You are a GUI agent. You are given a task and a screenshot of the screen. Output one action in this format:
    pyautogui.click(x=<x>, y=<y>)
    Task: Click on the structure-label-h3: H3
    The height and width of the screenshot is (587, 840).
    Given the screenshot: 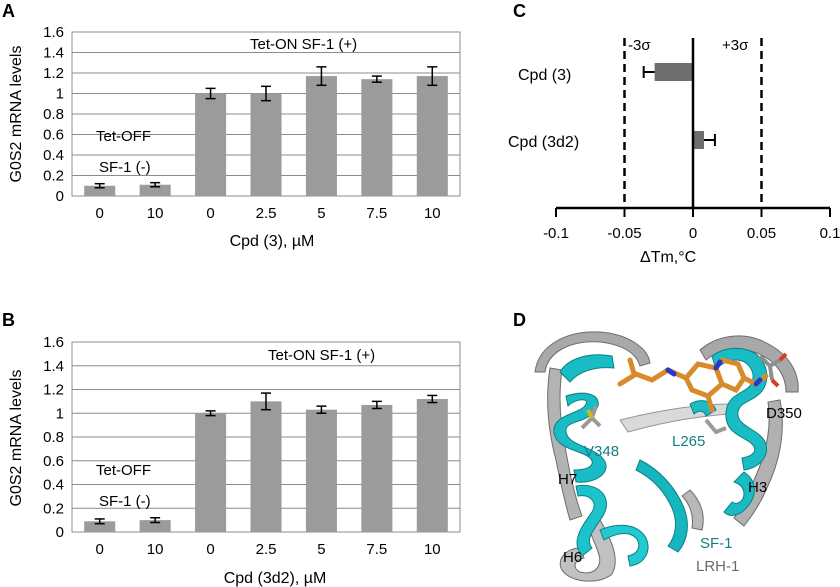 What is the action you would take?
    pyautogui.click(x=757, y=487)
    